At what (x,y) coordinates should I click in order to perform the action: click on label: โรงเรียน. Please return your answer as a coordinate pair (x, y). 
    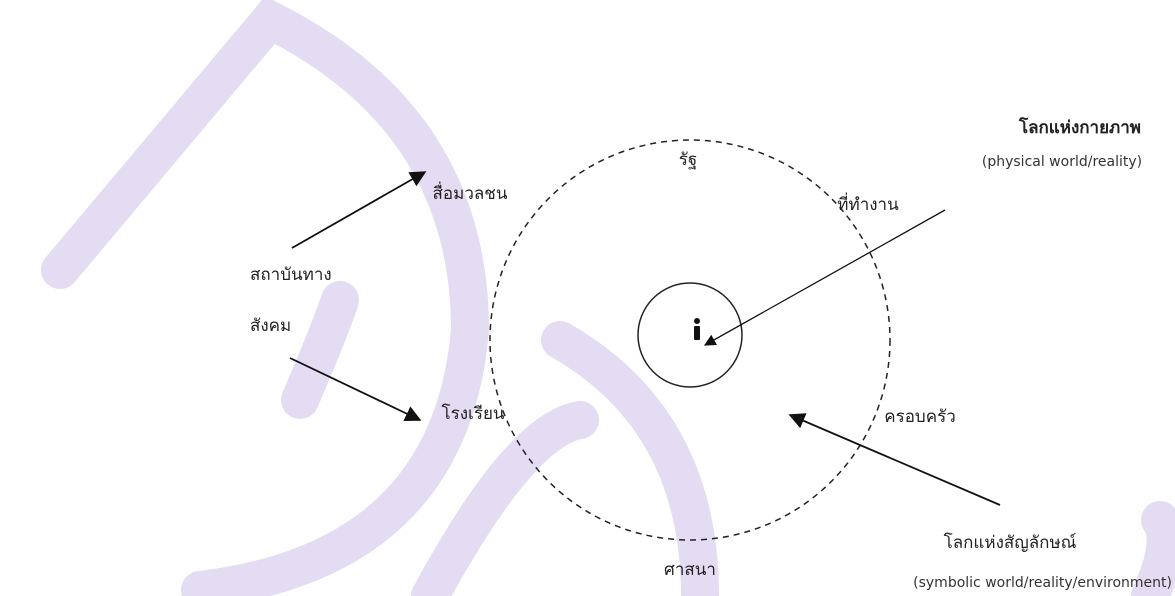
    Looking at the image, I should click on (472, 413).